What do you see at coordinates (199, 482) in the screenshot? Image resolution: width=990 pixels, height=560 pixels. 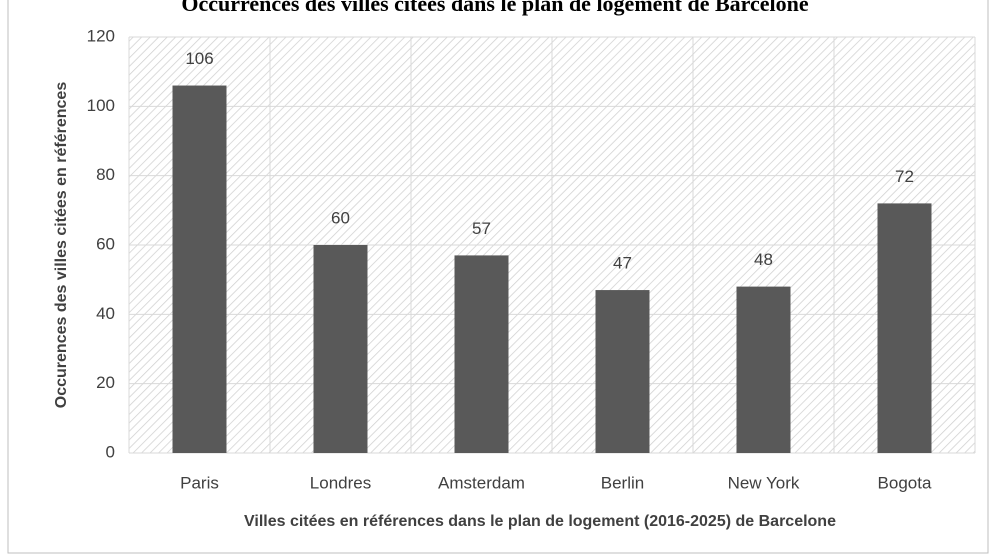 I see `x-tick-label: Paris` at bounding box center [199, 482].